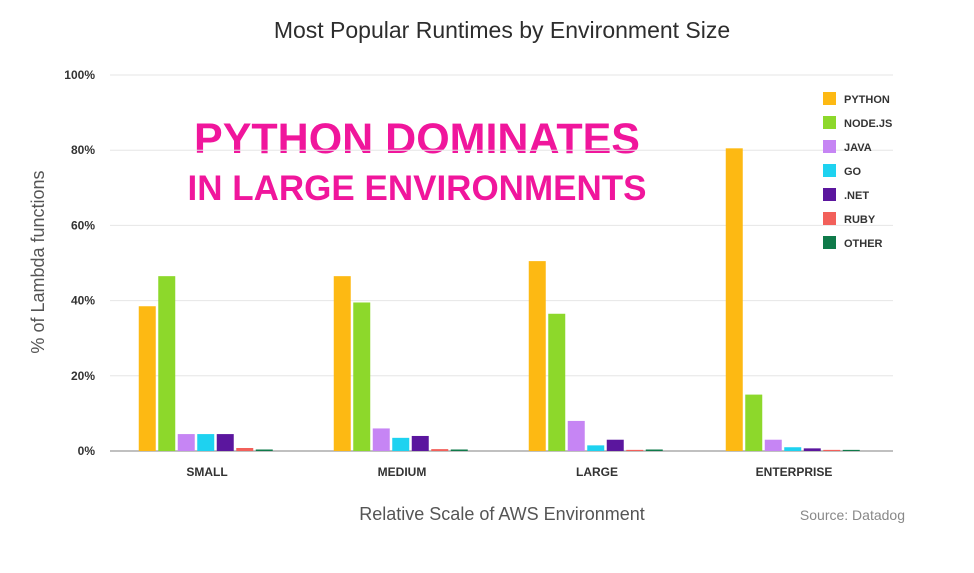  Describe the element at coordinates (863, 244) in the screenshot. I see `legend-label: OTHER` at that location.